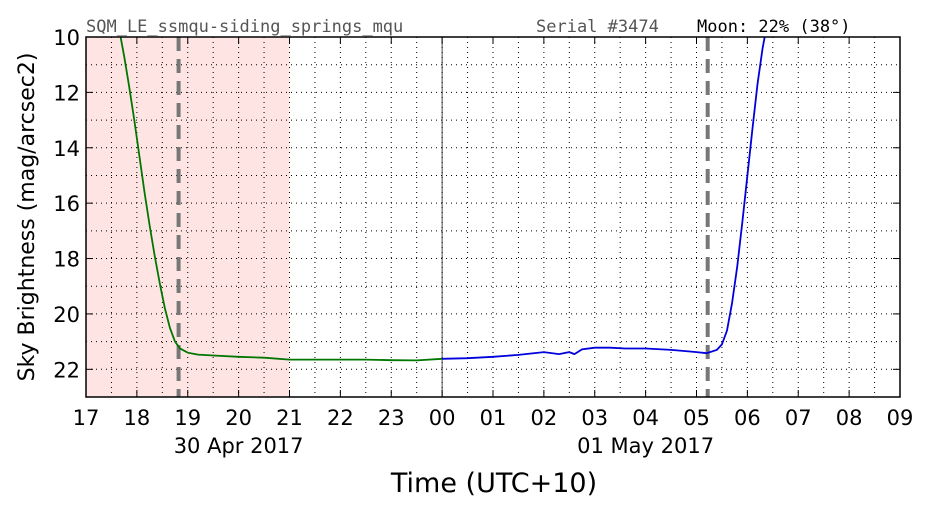  Describe the element at coordinates (645, 418) in the screenshot. I see `x-tick-label: 04` at that location.